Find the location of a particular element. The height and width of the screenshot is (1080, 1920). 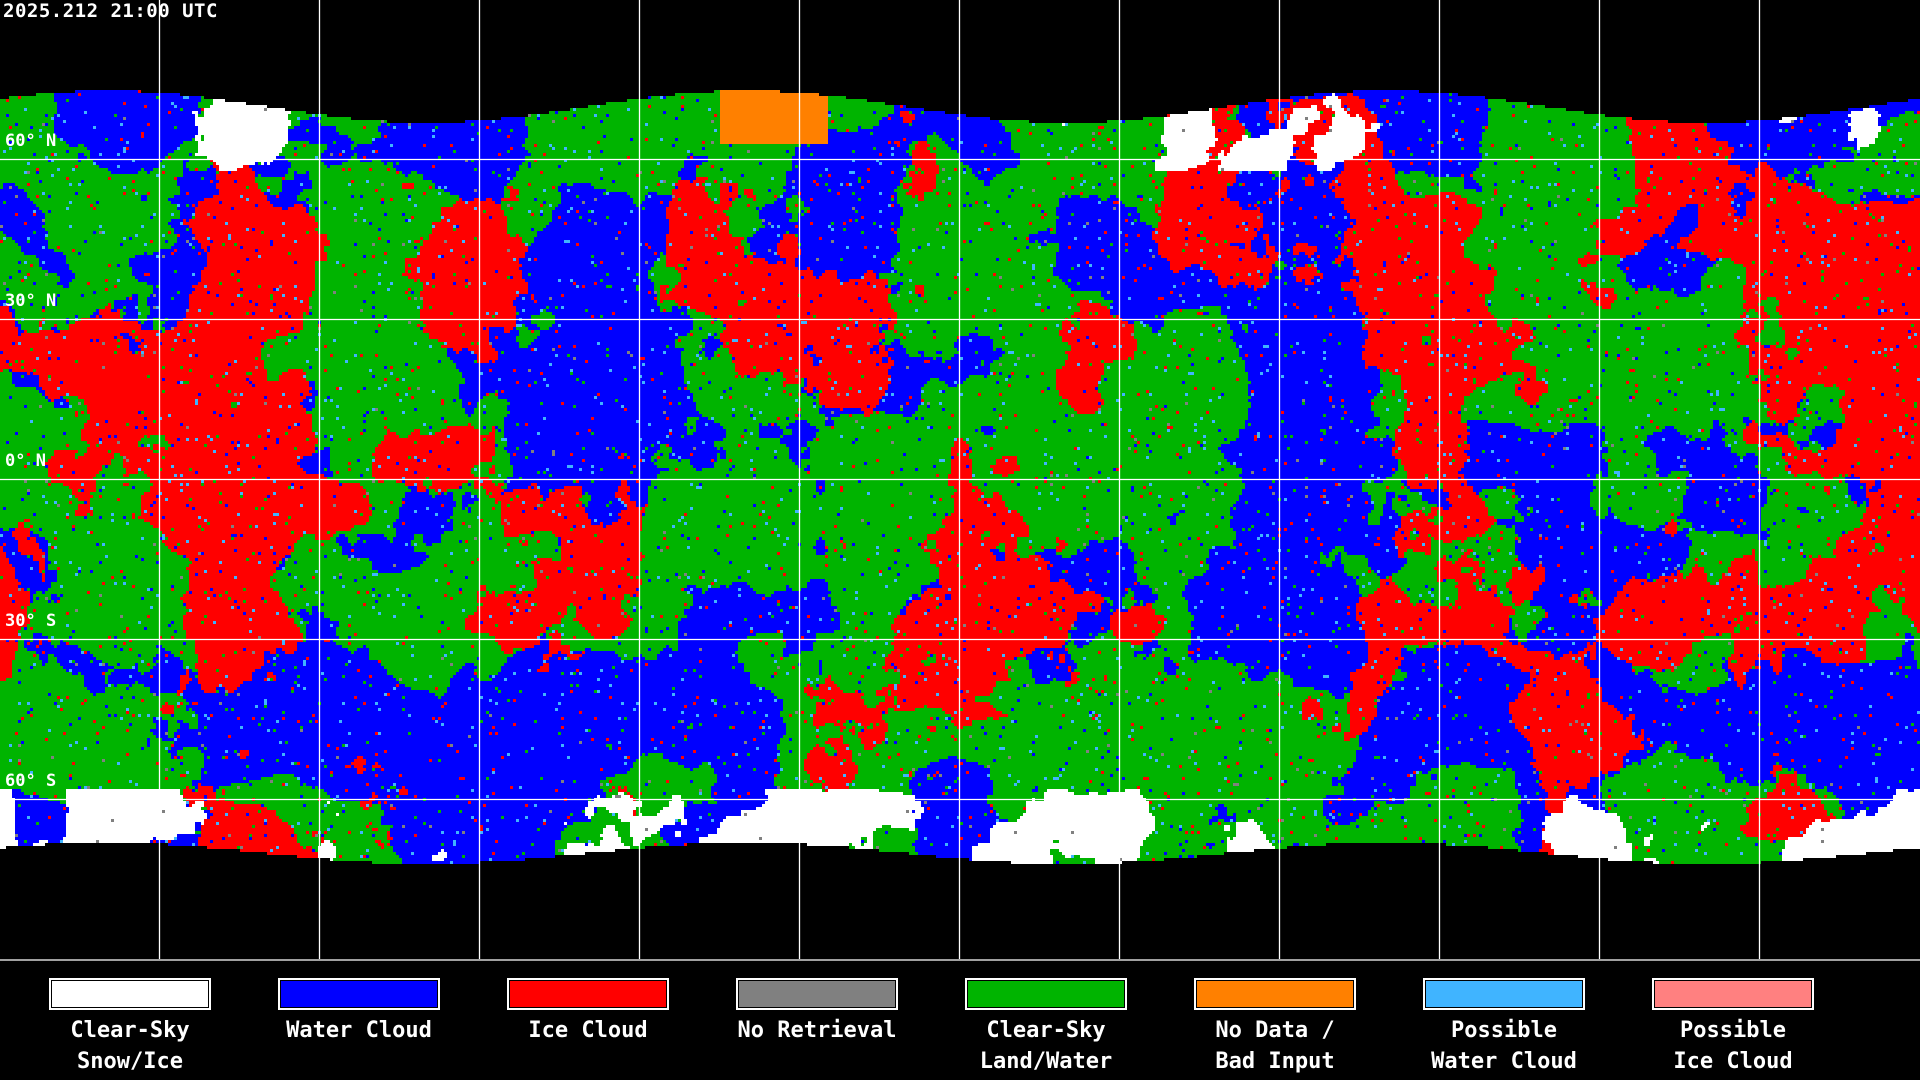

legend-label: Land/Water is located at coordinates (1046, 1061).